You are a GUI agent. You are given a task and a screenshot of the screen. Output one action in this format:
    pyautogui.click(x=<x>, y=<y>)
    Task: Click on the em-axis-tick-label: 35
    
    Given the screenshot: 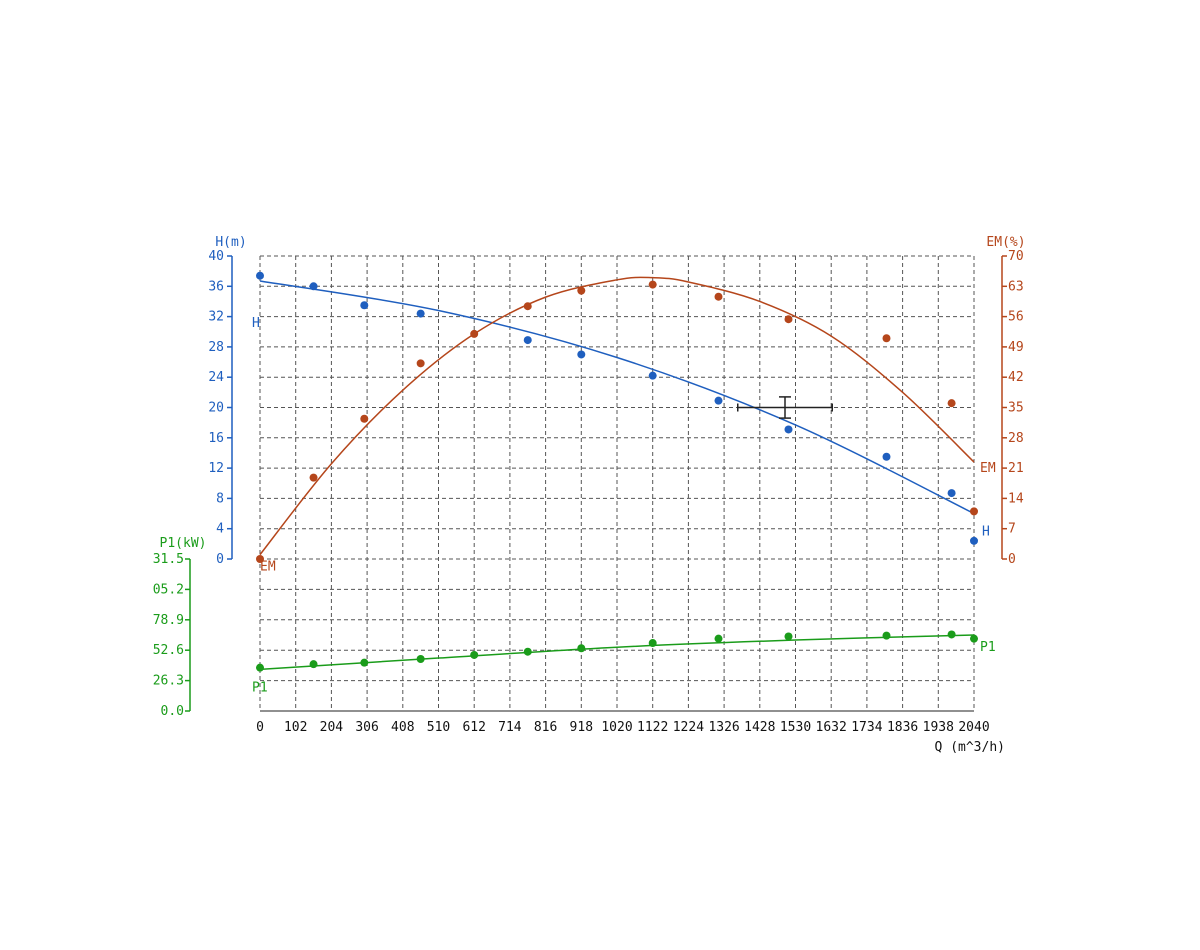 What is the action you would take?
    pyautogui.click(x=1016, y=408)
    